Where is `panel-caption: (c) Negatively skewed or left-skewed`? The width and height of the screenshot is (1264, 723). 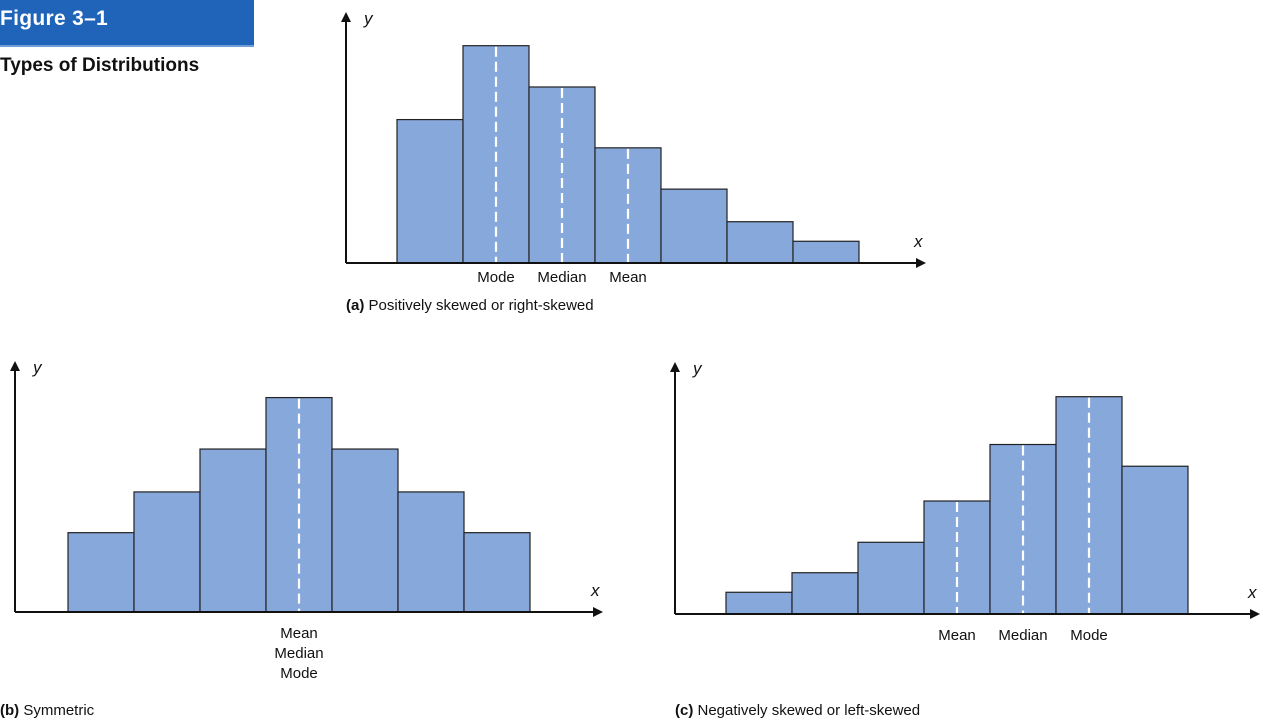
panel-caption: (c) Negatively skewed or left-skewed is located at coordinates (797, 710).